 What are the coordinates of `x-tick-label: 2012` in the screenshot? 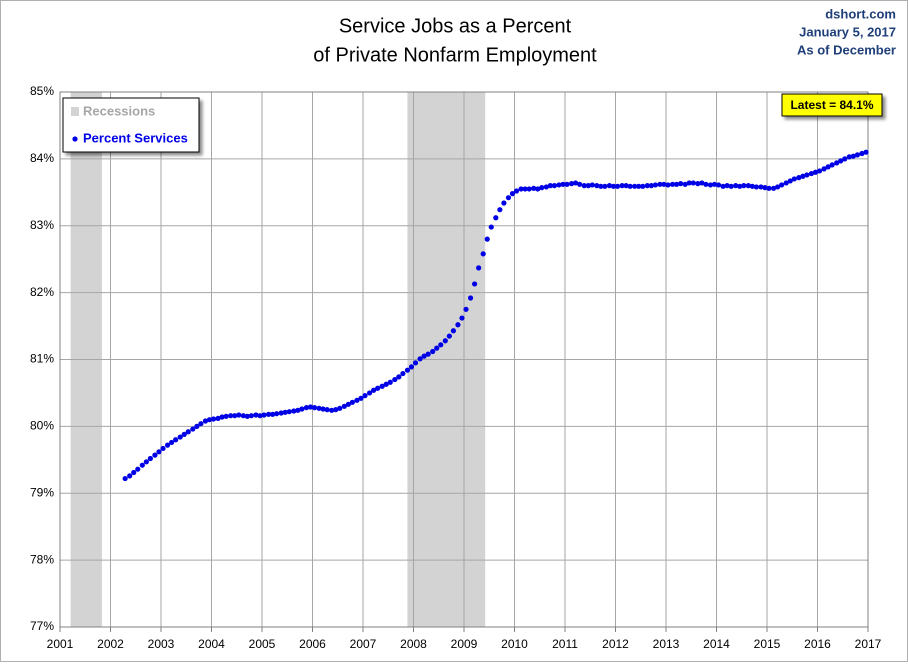 It's located at (615, 644).